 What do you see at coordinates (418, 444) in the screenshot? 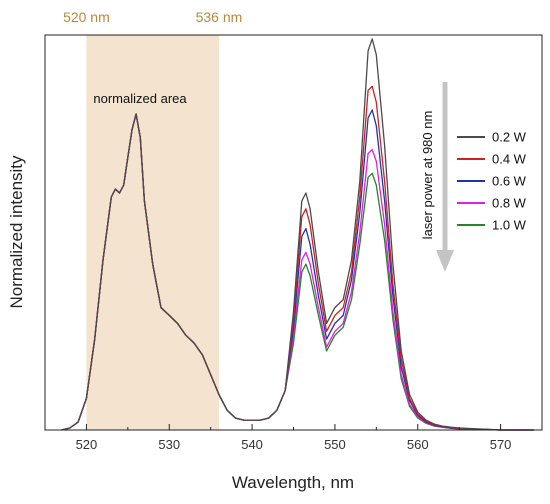
I see `x-tick-label: 560` at bounding box center [418, 444].